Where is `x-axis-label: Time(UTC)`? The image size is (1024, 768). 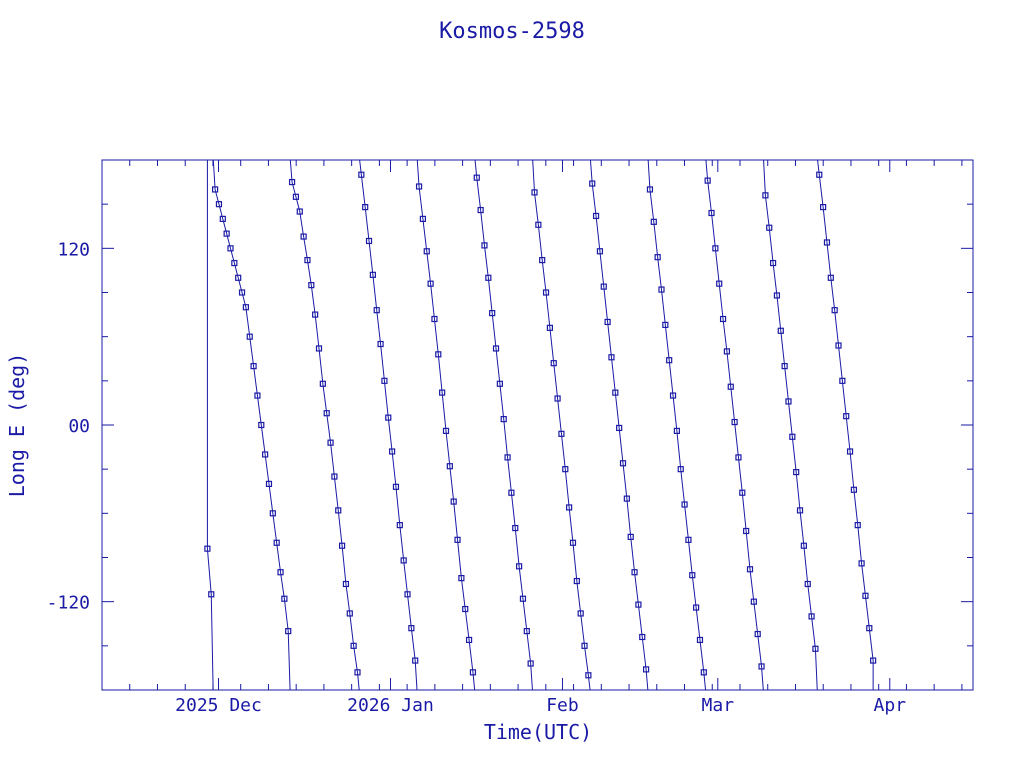
x-axis-label: Time(UTC) is located at coordinates (538, 732).